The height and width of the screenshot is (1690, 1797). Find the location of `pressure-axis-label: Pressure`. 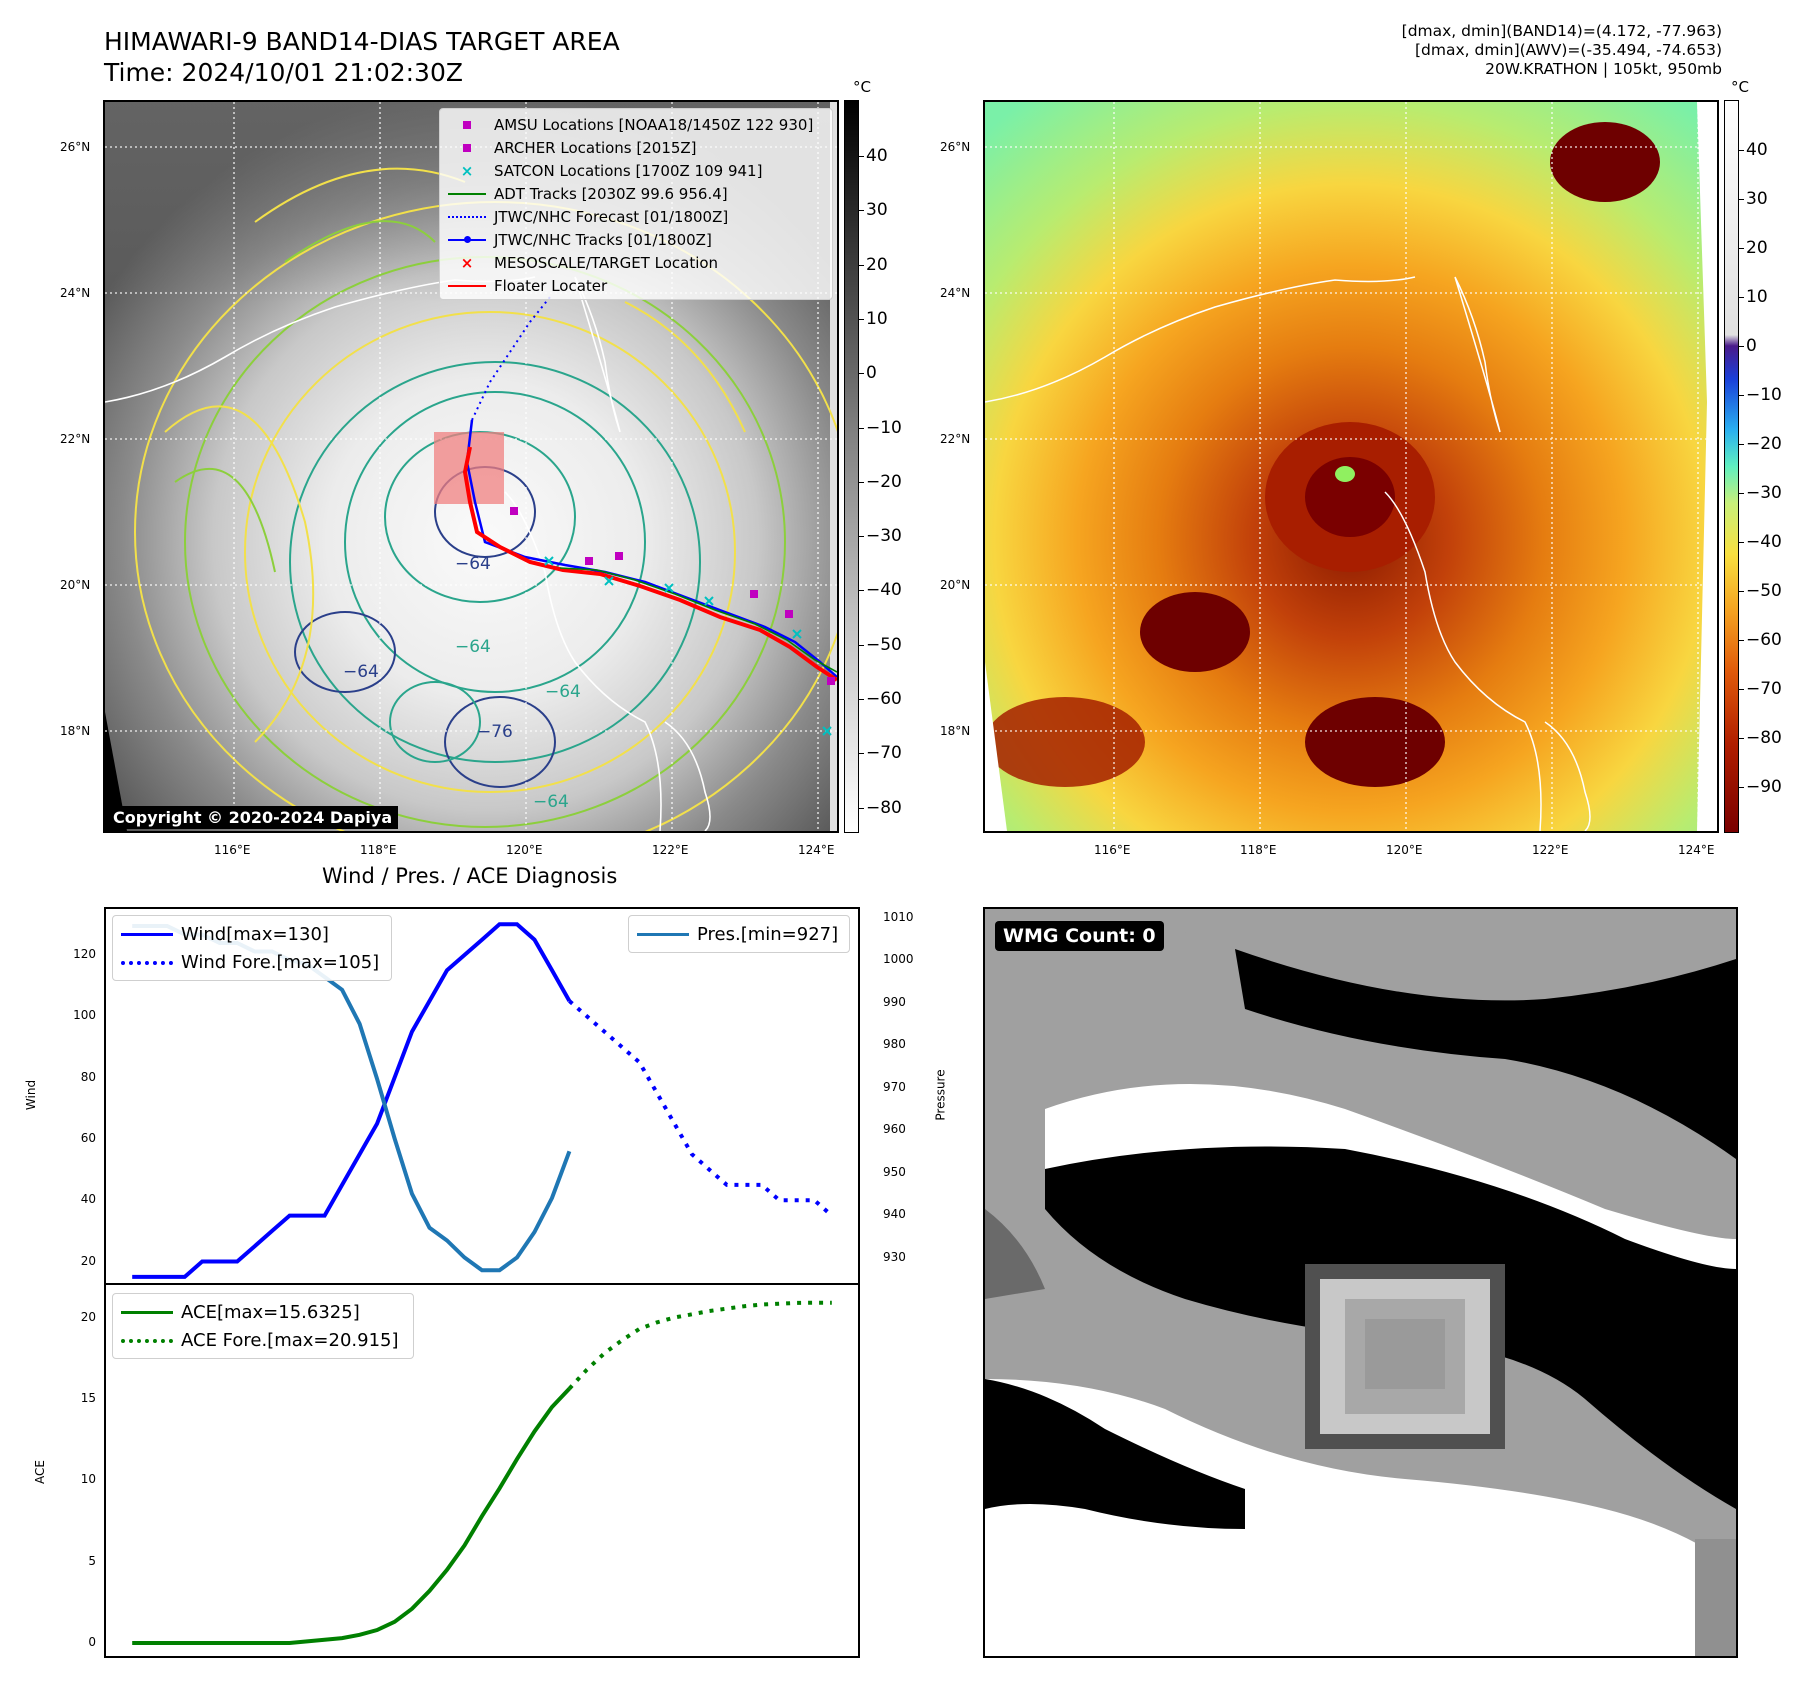

pressure-axis-label: Pressure is located at coordinates (940, 1095).